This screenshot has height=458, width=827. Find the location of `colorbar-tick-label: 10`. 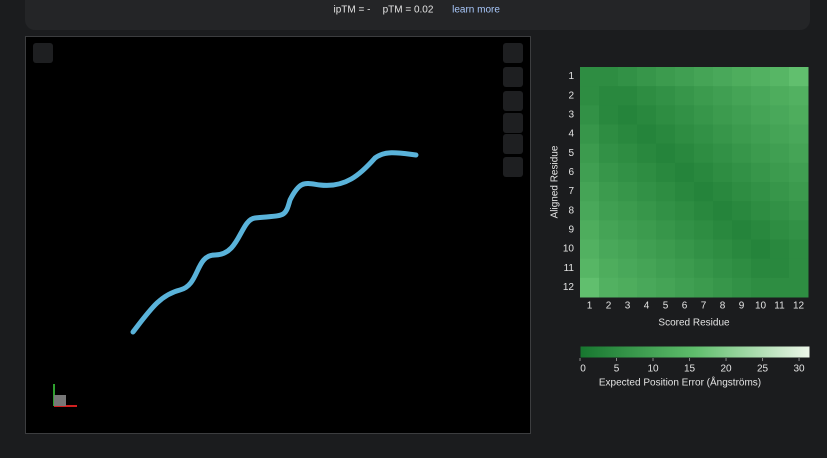

colorbar-tick-label: 10 is located at coordinates (653, 369).